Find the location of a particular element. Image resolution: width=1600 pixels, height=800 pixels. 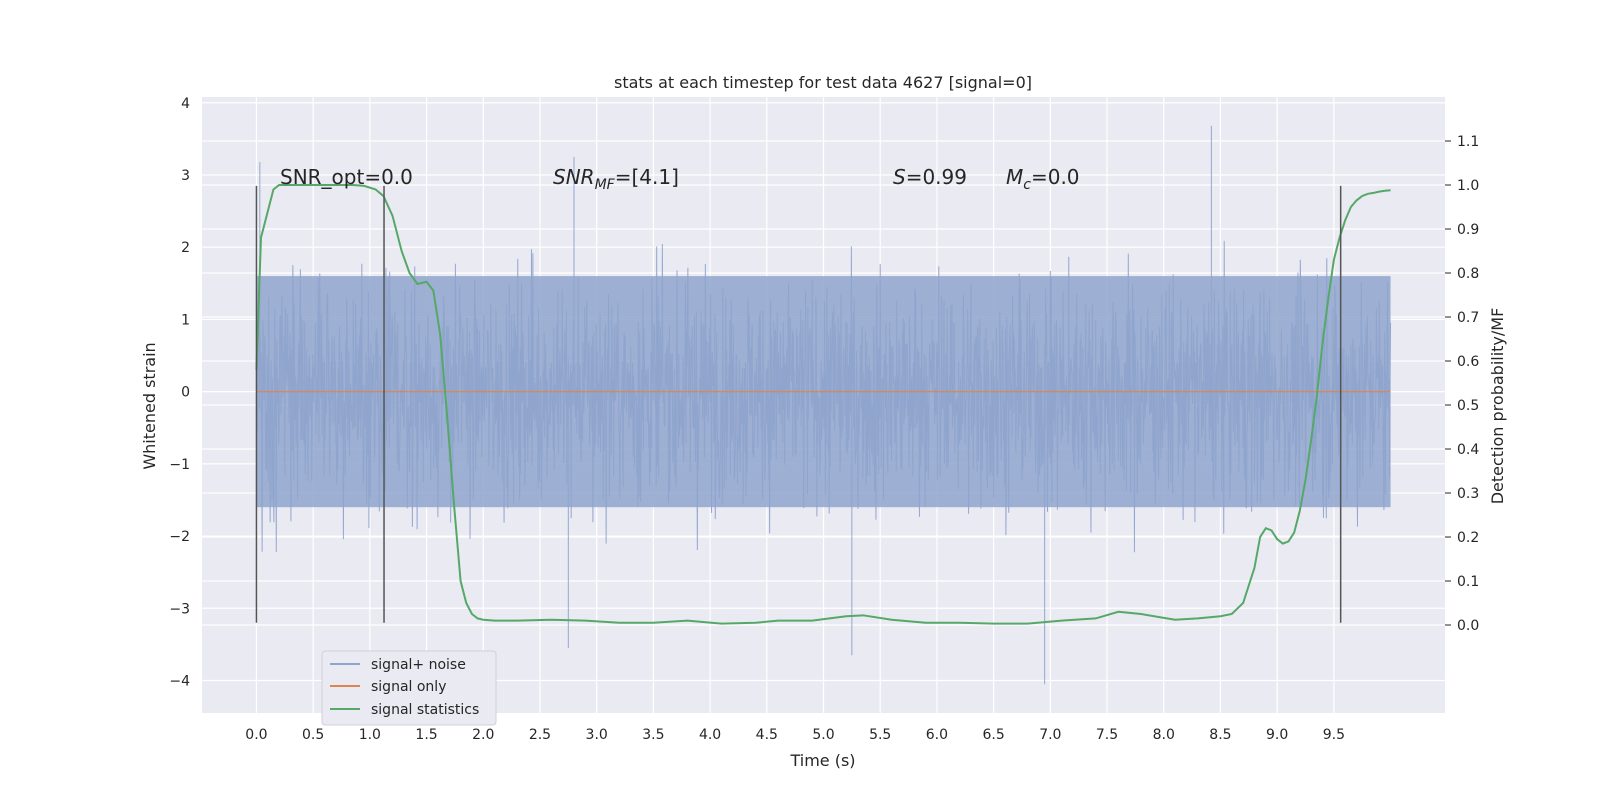

x-axis-label: Time (s) is located at coordinates (822, 760).